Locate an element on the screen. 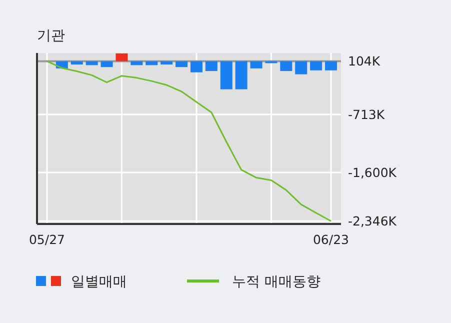  legend-일별매매: 일별매매 is located at coordinates (81, 282).